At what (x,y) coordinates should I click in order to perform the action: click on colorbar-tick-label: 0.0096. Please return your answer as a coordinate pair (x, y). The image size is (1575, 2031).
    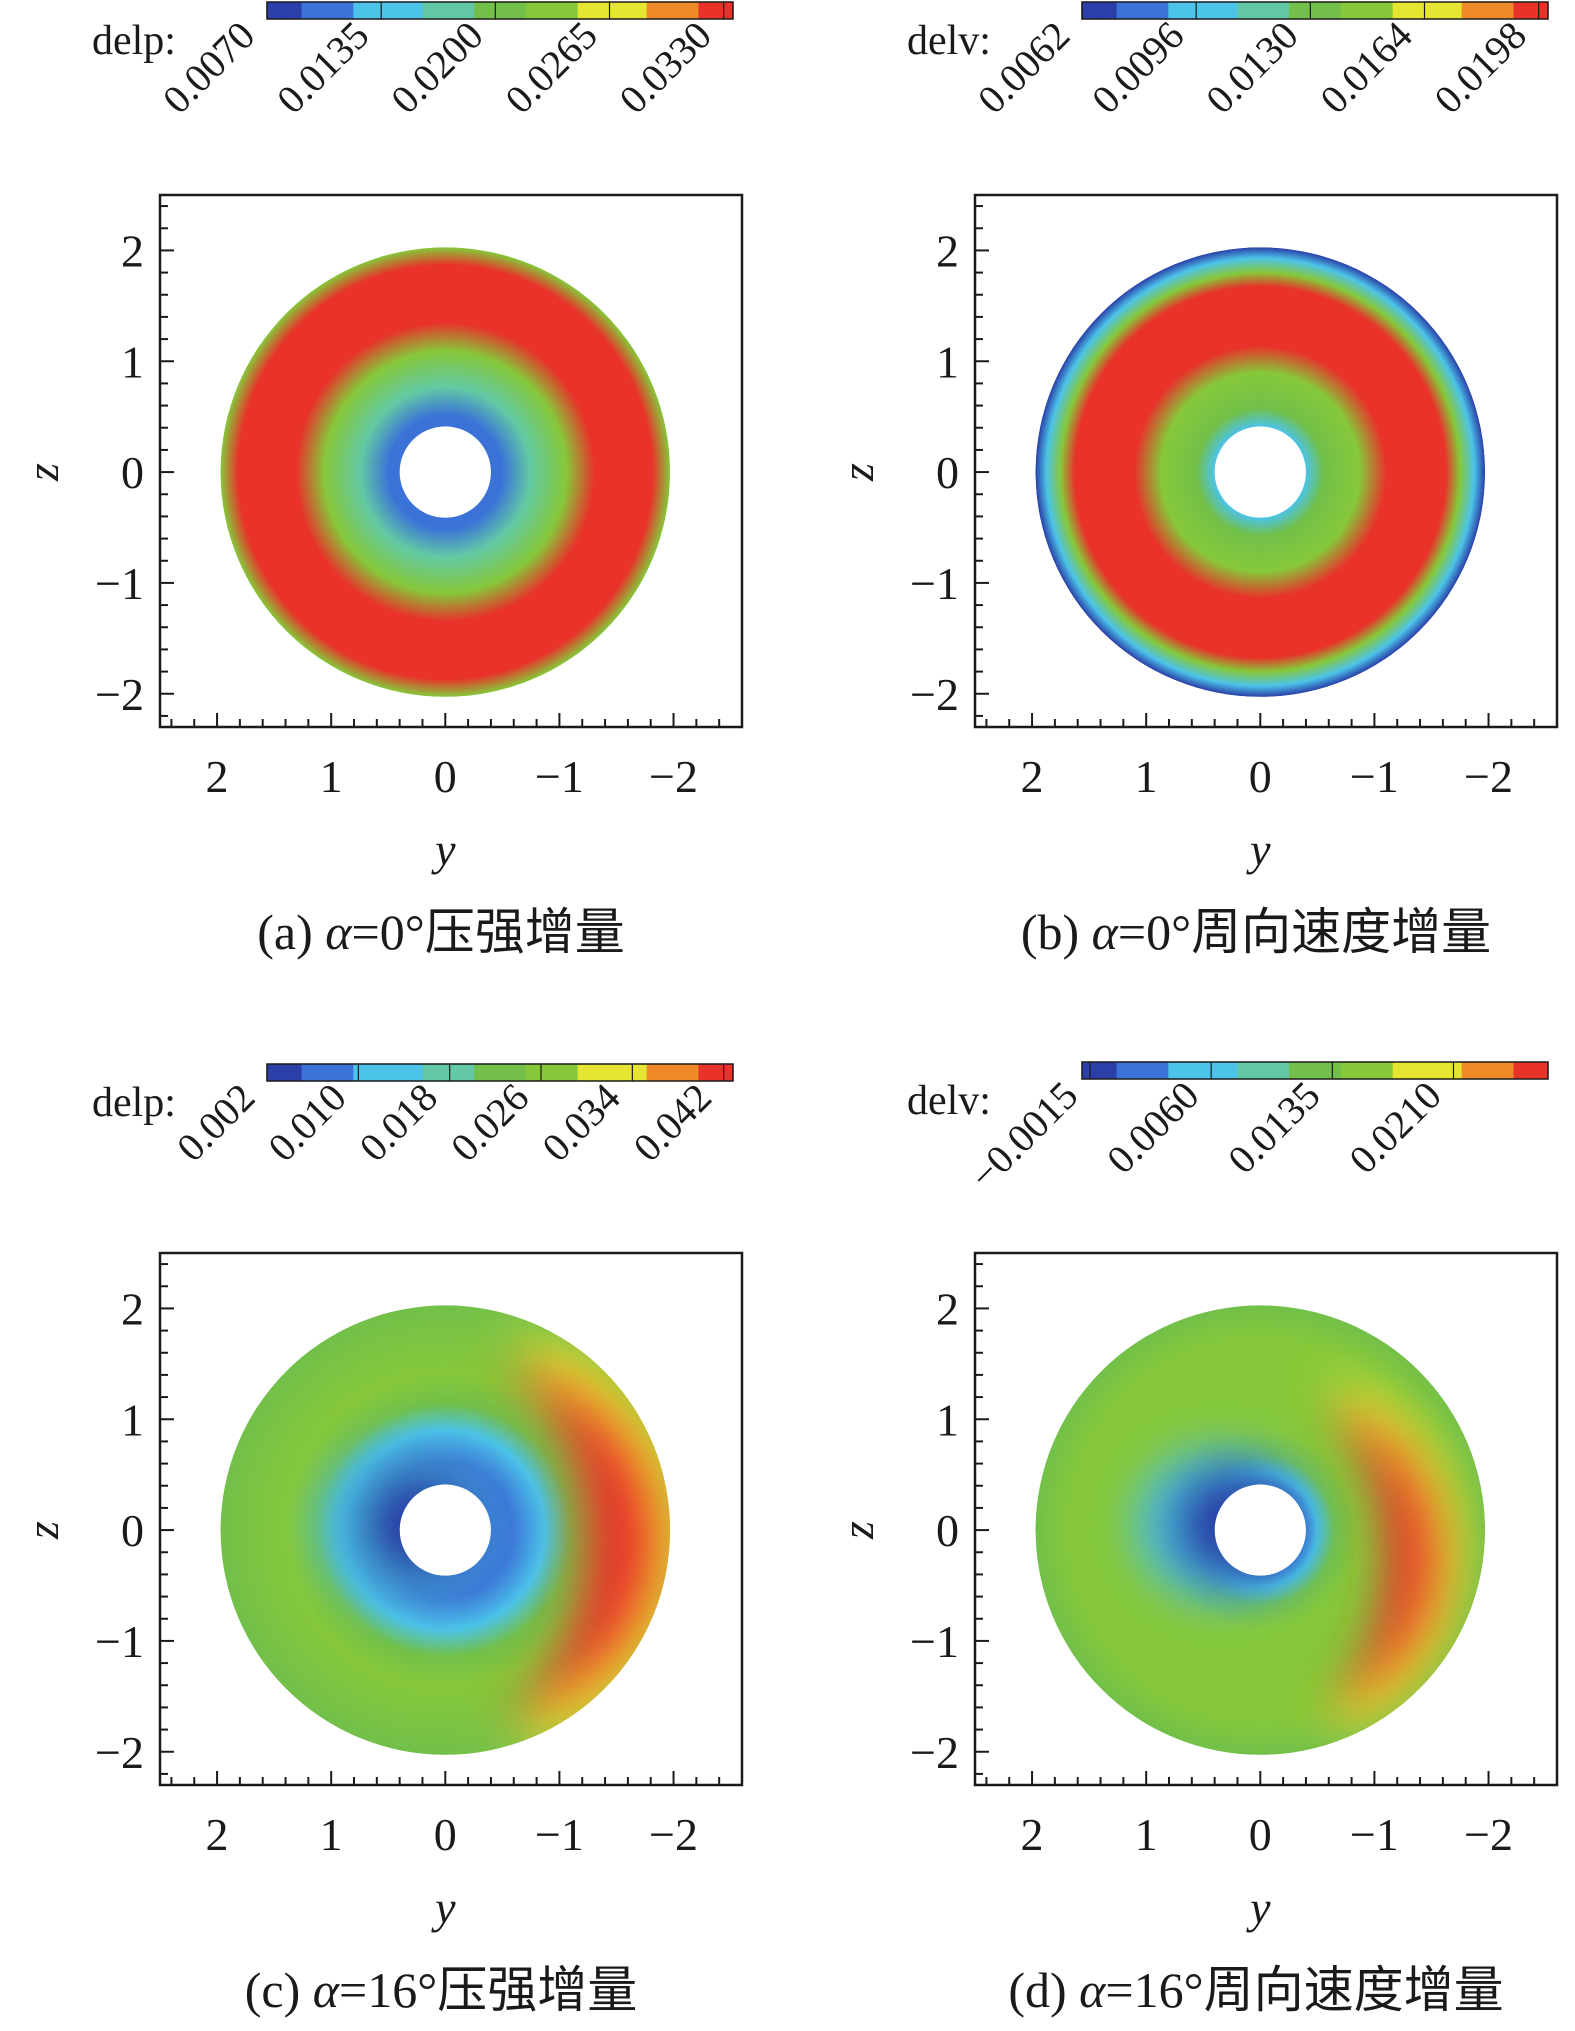
    Looking at the image, I should click on (1138, 68).